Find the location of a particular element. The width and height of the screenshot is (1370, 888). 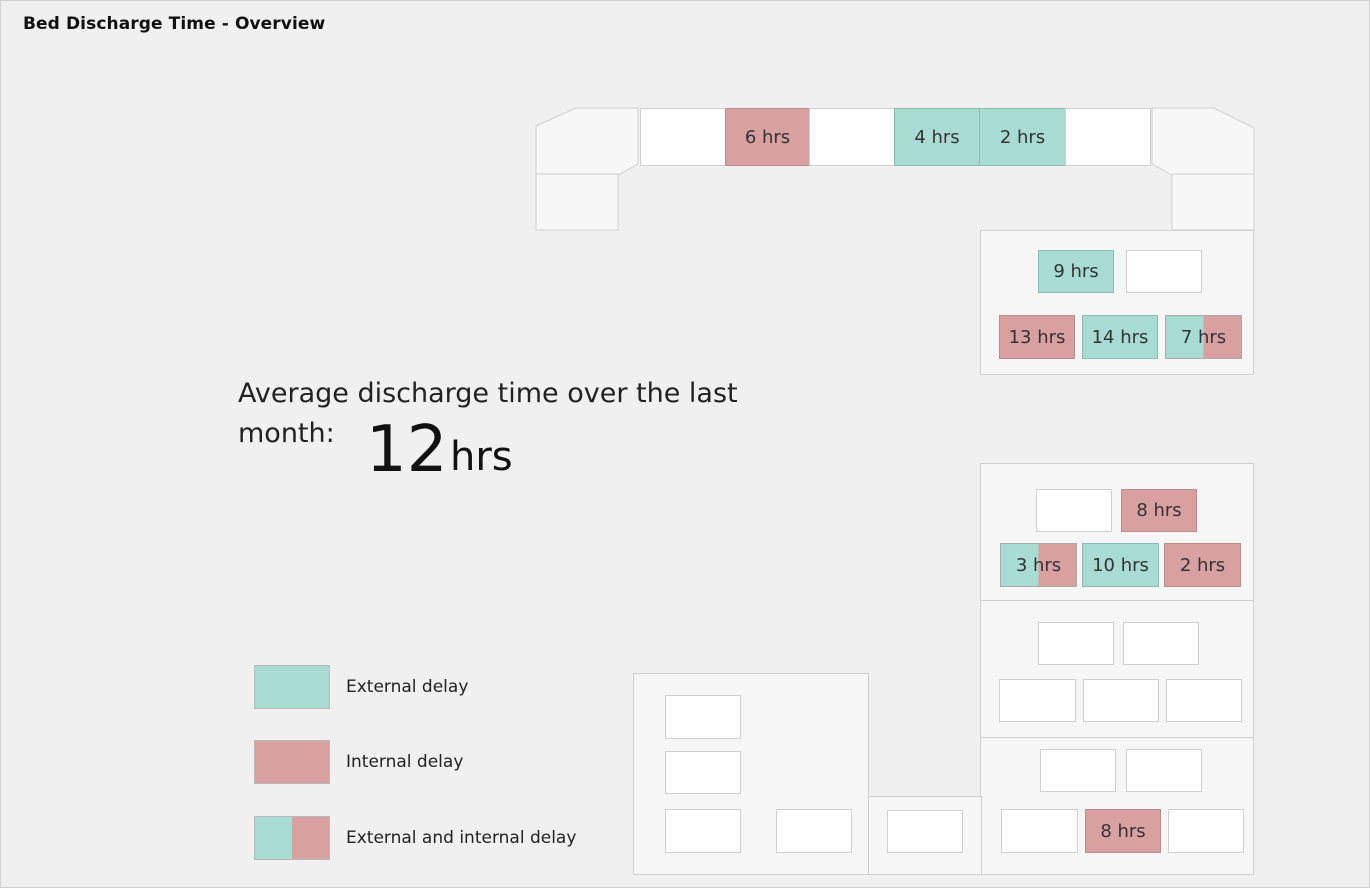

bed: 14 hrs is located at coordinates (1120, 337).